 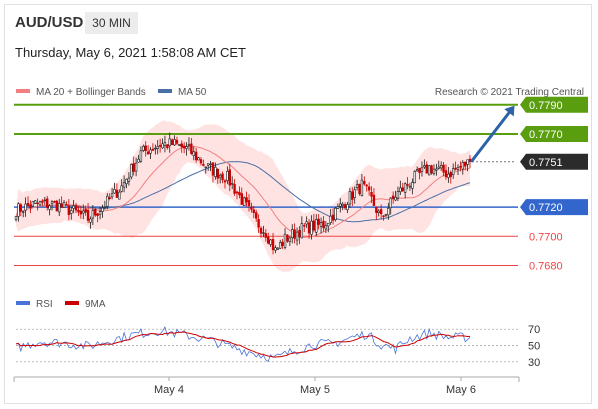 What do you see at coordinates (266, 386) in the screenshot?
I see `x-axis: May 4 May 5 May 6` at bounding box center [266, 386].